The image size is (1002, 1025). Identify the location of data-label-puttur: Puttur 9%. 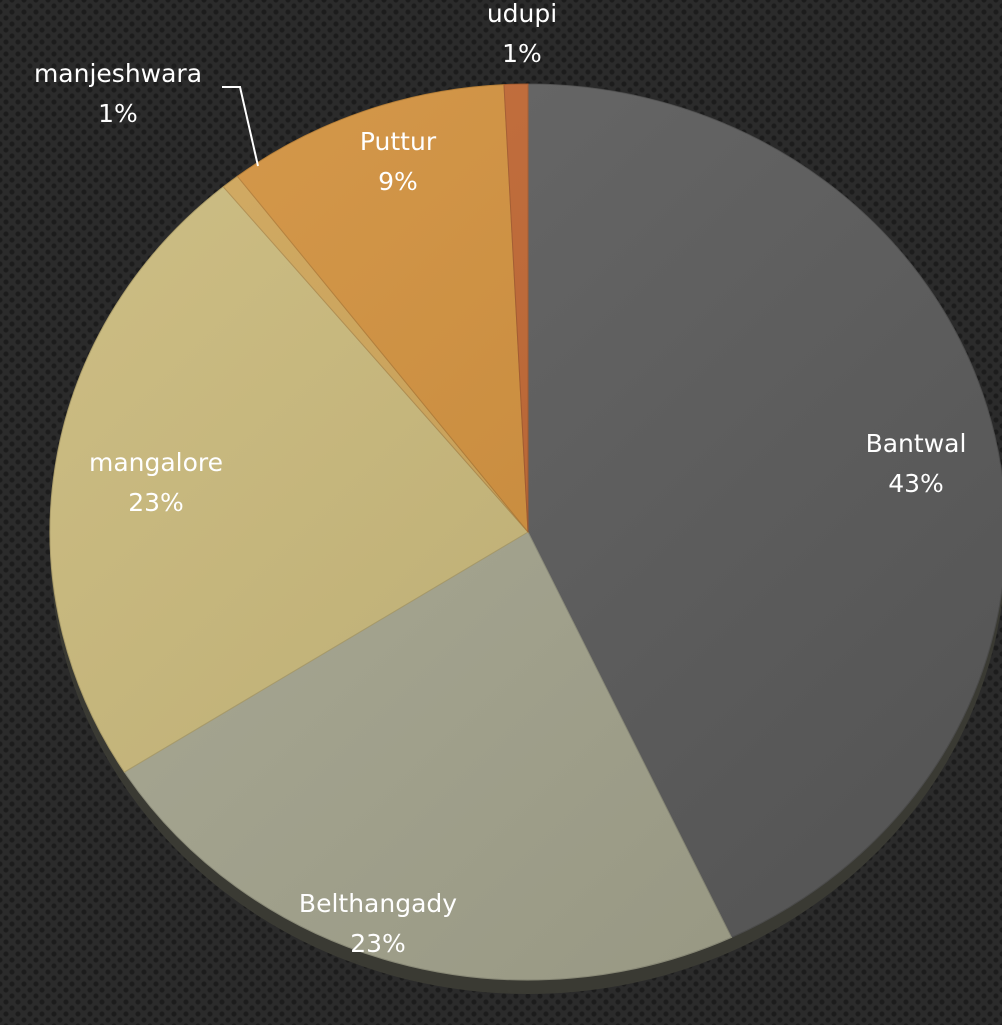
(398, 161).